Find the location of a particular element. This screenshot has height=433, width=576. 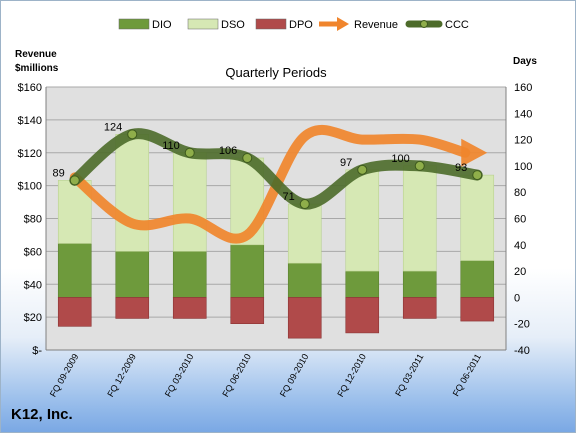

left-tick-label: $100 is located at coordinates (30, 187).